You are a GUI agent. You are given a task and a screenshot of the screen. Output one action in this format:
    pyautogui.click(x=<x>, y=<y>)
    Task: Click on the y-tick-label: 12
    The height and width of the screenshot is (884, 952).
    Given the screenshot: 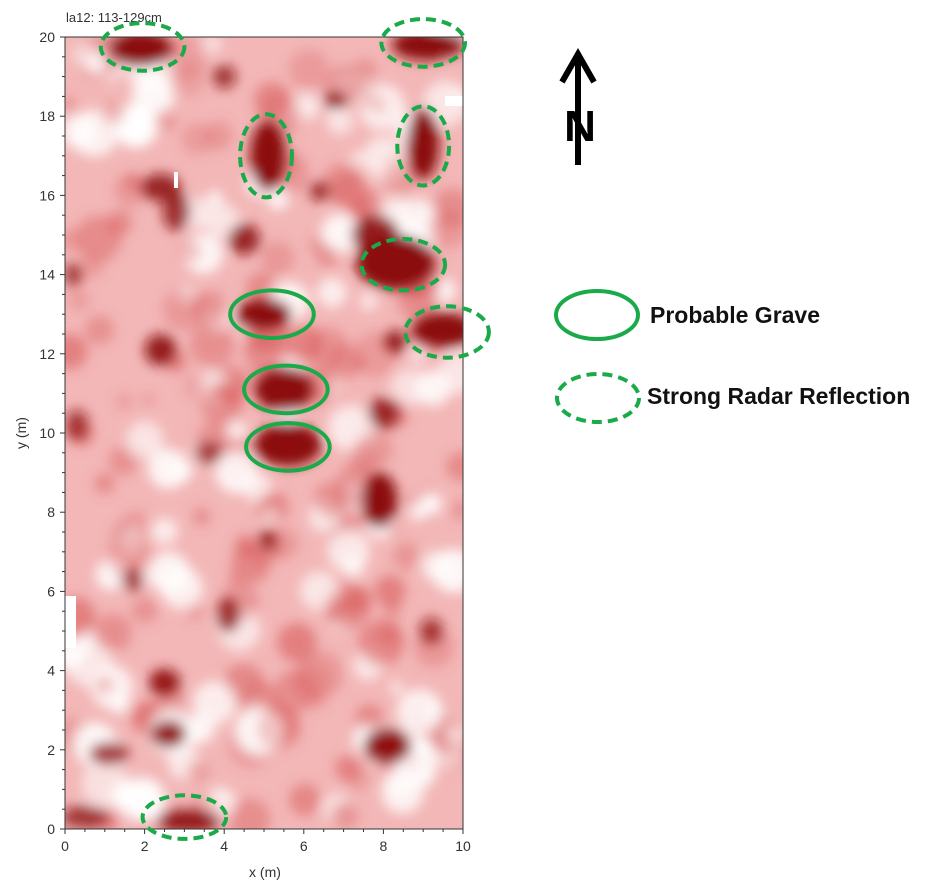 What is the action you would take?
    pyautogui.click(x=47, y=354)
    